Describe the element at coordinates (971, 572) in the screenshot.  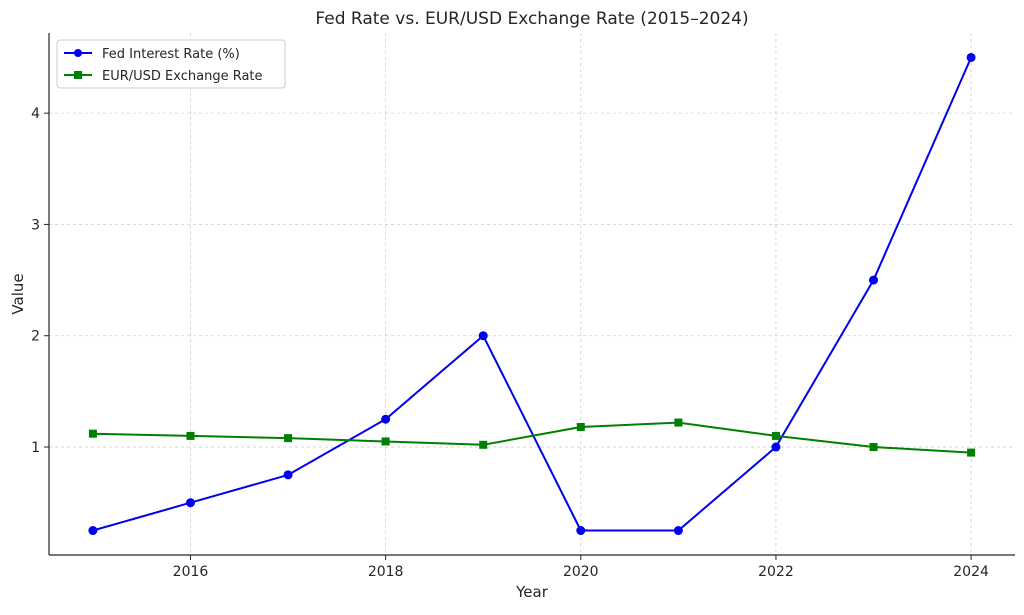
I see `x-tick-label: 2024` at that location.